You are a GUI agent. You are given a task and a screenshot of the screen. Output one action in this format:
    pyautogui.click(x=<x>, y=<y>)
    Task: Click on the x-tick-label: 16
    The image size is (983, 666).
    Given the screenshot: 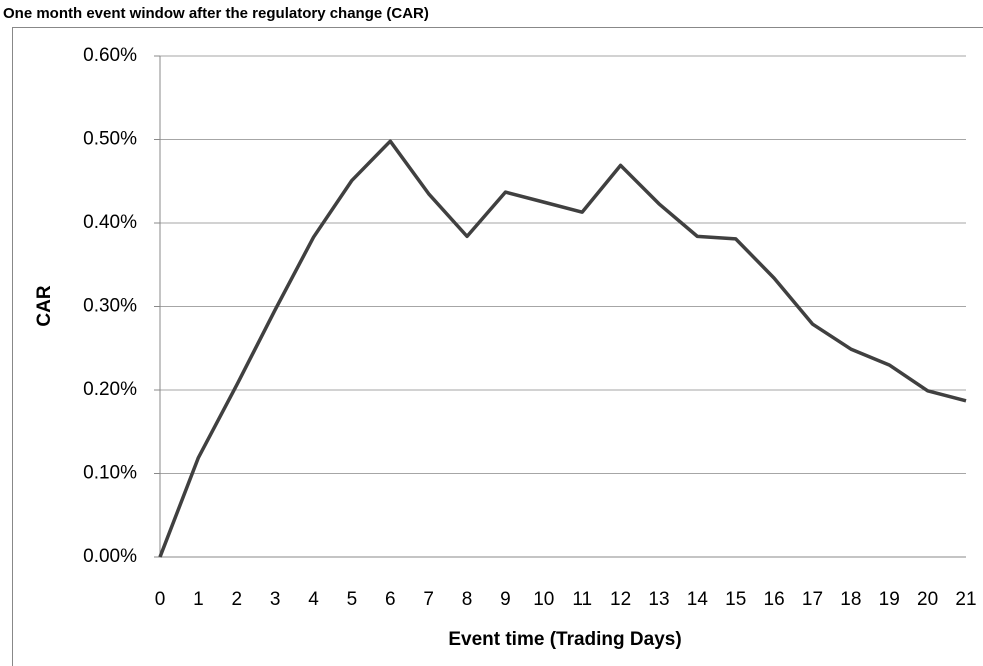 What is the action you would take?
    pyautogui.click(x=774, y=599)
    